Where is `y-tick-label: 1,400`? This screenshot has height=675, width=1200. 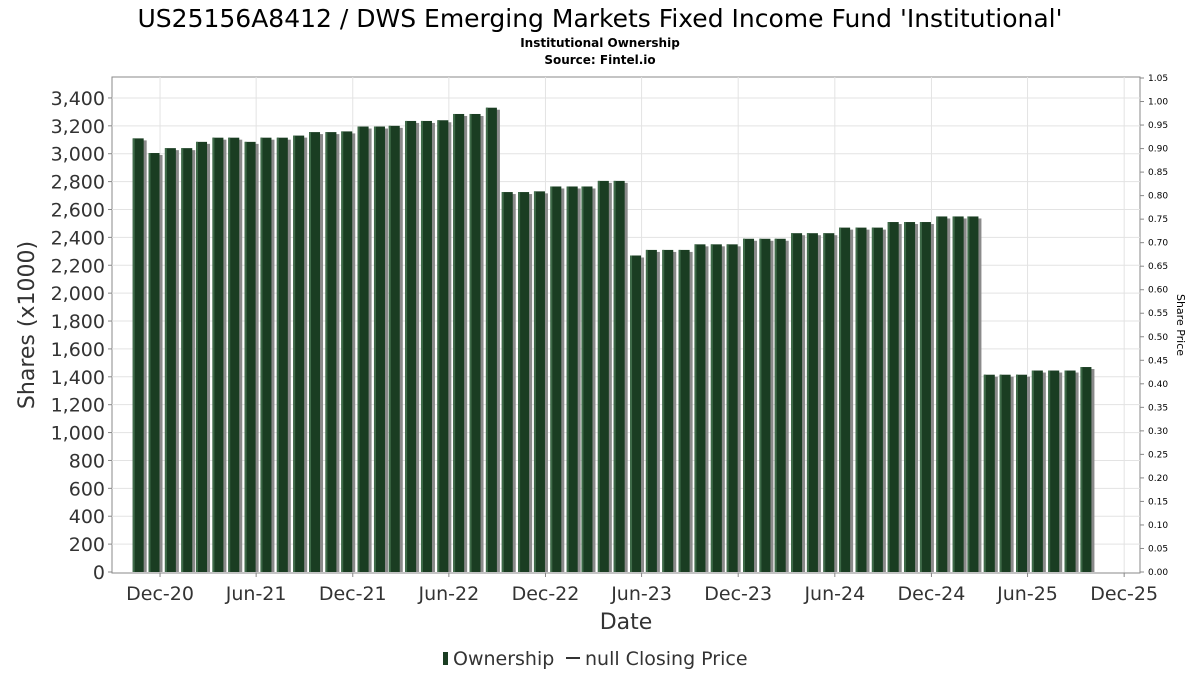
y-tick-label: 1,400 is located at coordinates (78, 378).